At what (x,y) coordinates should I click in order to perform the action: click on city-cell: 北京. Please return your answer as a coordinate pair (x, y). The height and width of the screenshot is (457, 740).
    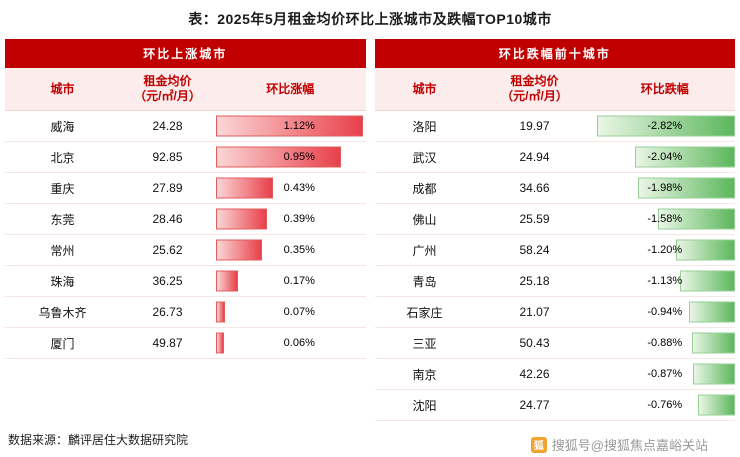
    Looking at the image, I should click on (62, 157).